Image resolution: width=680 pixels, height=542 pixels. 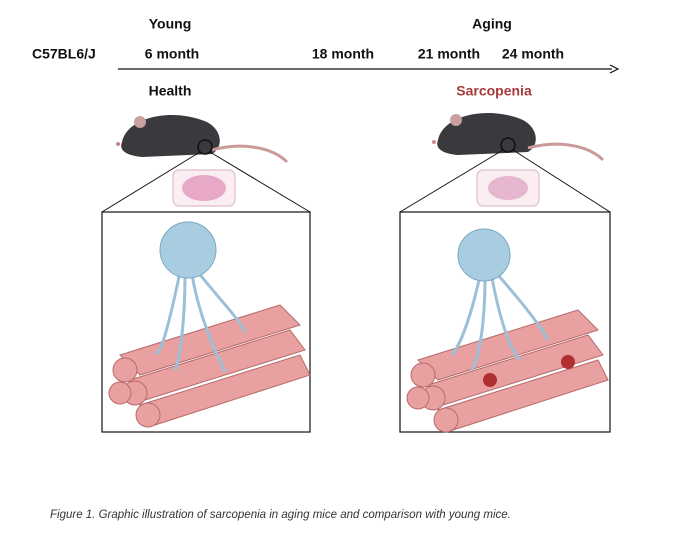 What do you see at coordinates (494, 91) in the screenshot?
I see `panel-label: Sarcopenia` at bounding box center [494, 91].